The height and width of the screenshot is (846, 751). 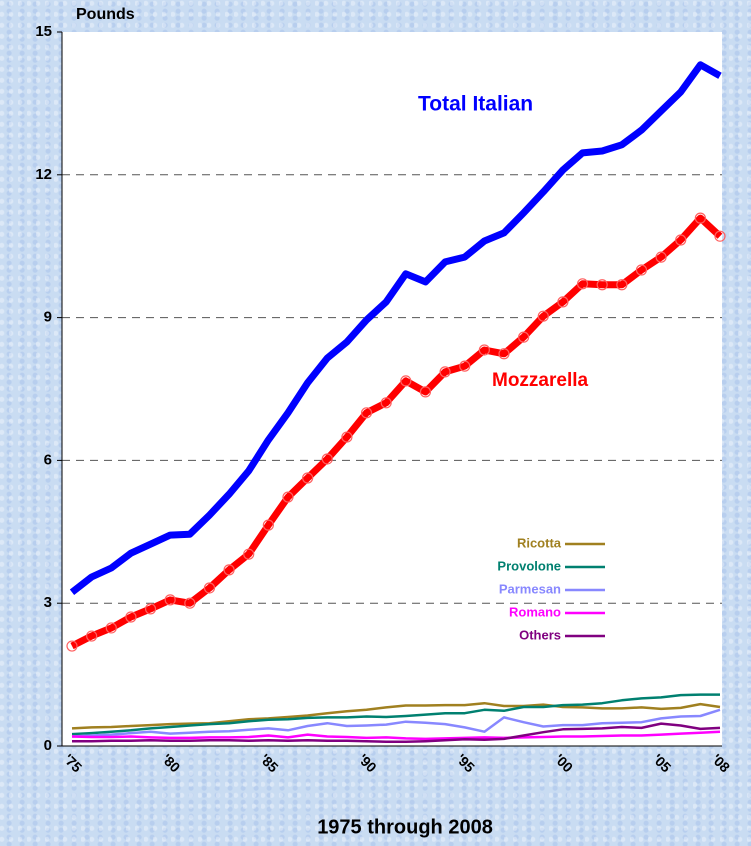 What do you see at coordinates (540, 380) in the screenshot?
I see `mozzarella-label: Mozzarella` at bounding box center [540, 380].